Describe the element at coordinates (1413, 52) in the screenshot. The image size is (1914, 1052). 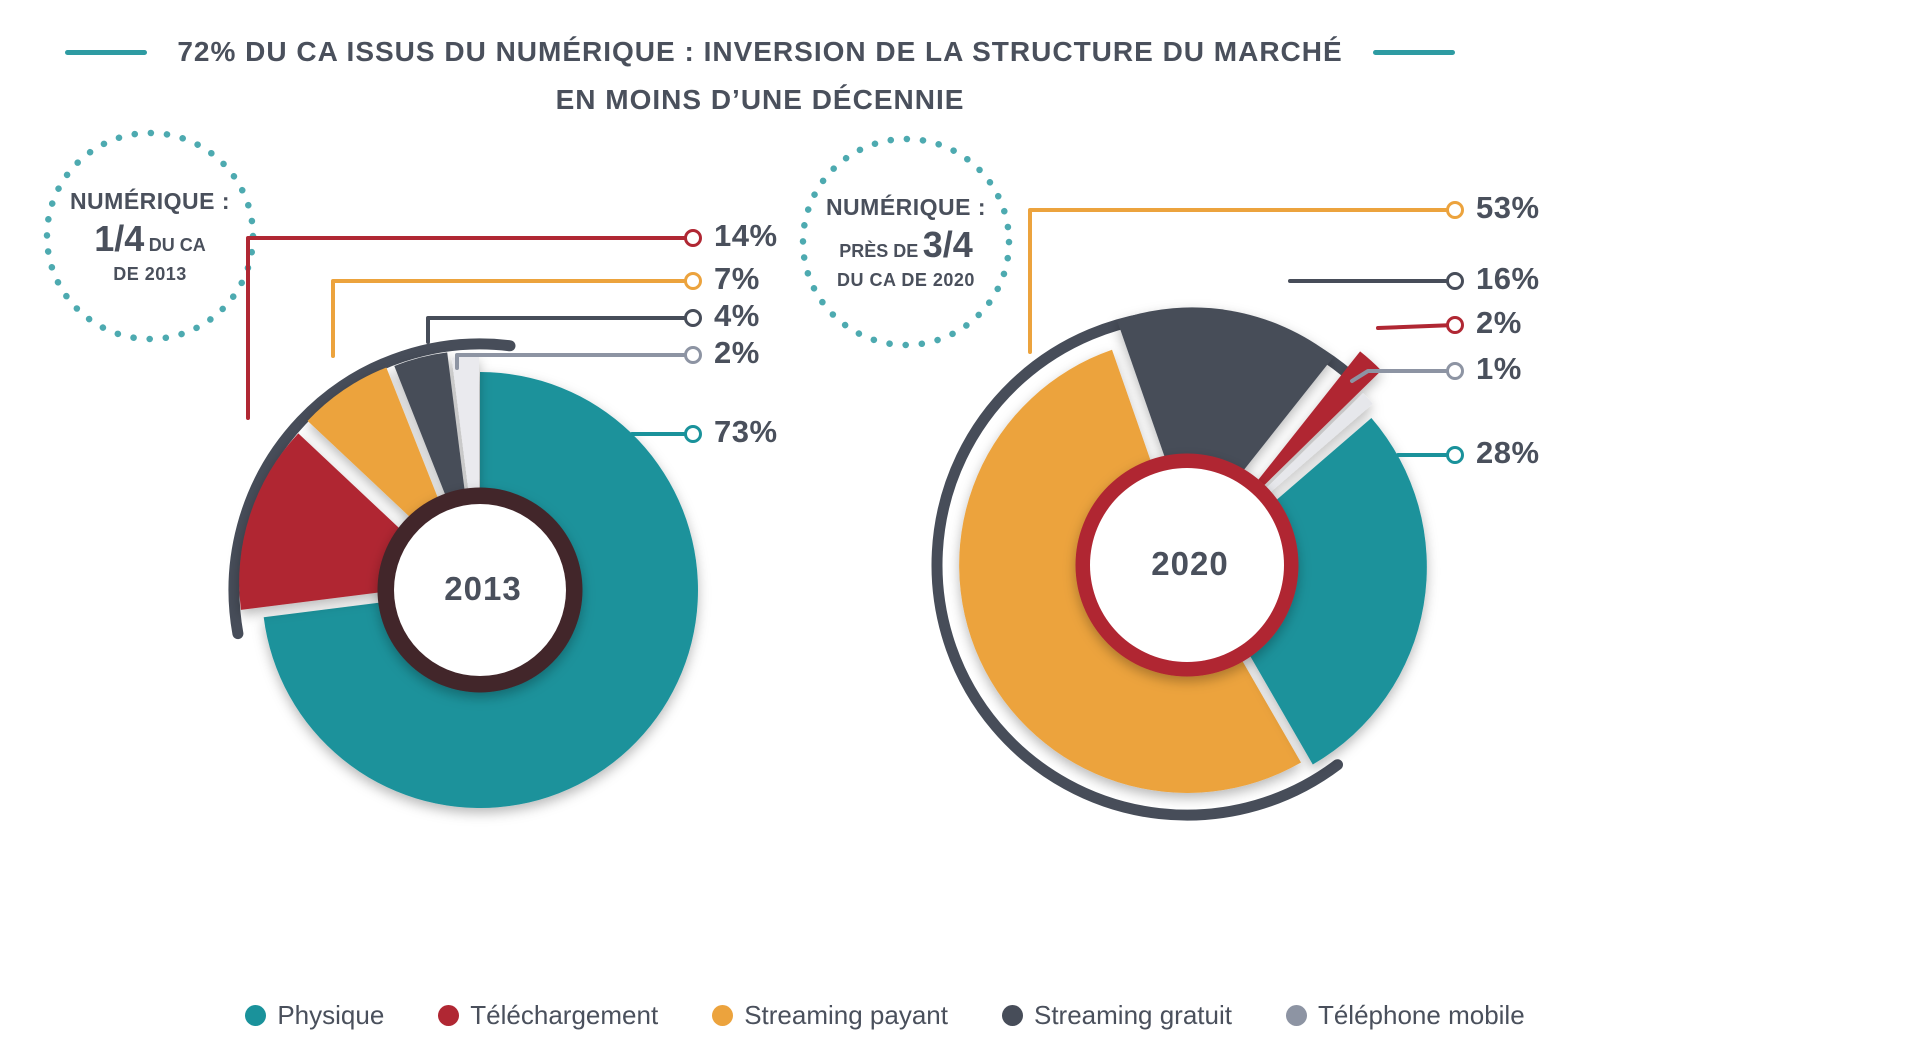
I see `title-rule-right` at that location.